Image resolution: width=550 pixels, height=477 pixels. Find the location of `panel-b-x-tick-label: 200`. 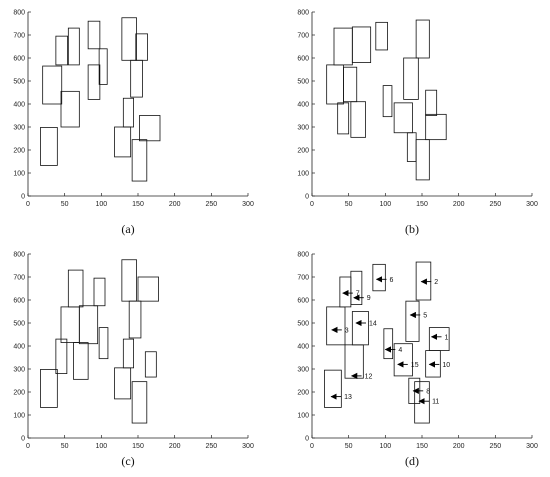

panel-b-x-tick-label: 200 is located at coordinates (459, 204).